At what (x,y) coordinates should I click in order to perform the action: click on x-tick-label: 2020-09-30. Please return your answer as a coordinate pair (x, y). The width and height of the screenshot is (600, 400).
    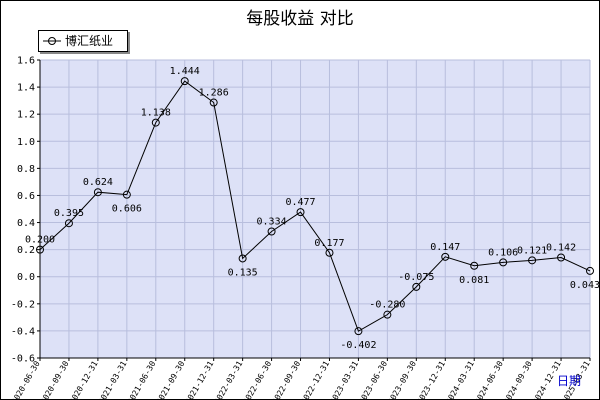
    Looking at the image, I should click on (55, 379).